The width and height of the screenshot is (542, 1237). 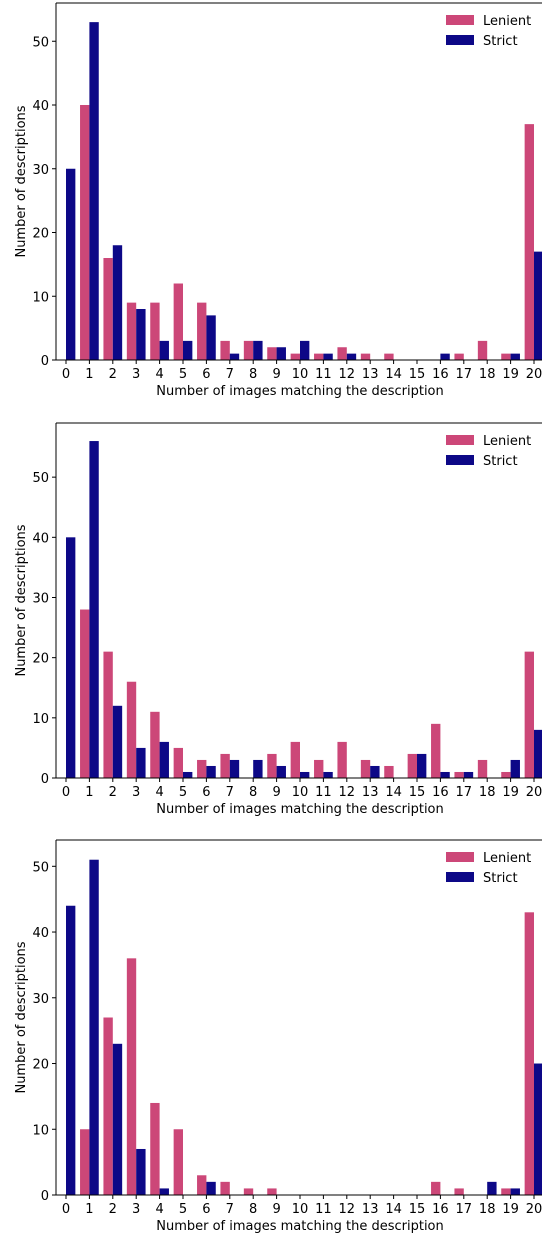 What do you see at coordinates (500, 41) in the screenshot?
I see `legend-label-strict: Strict` at bounding box center [500, 41].